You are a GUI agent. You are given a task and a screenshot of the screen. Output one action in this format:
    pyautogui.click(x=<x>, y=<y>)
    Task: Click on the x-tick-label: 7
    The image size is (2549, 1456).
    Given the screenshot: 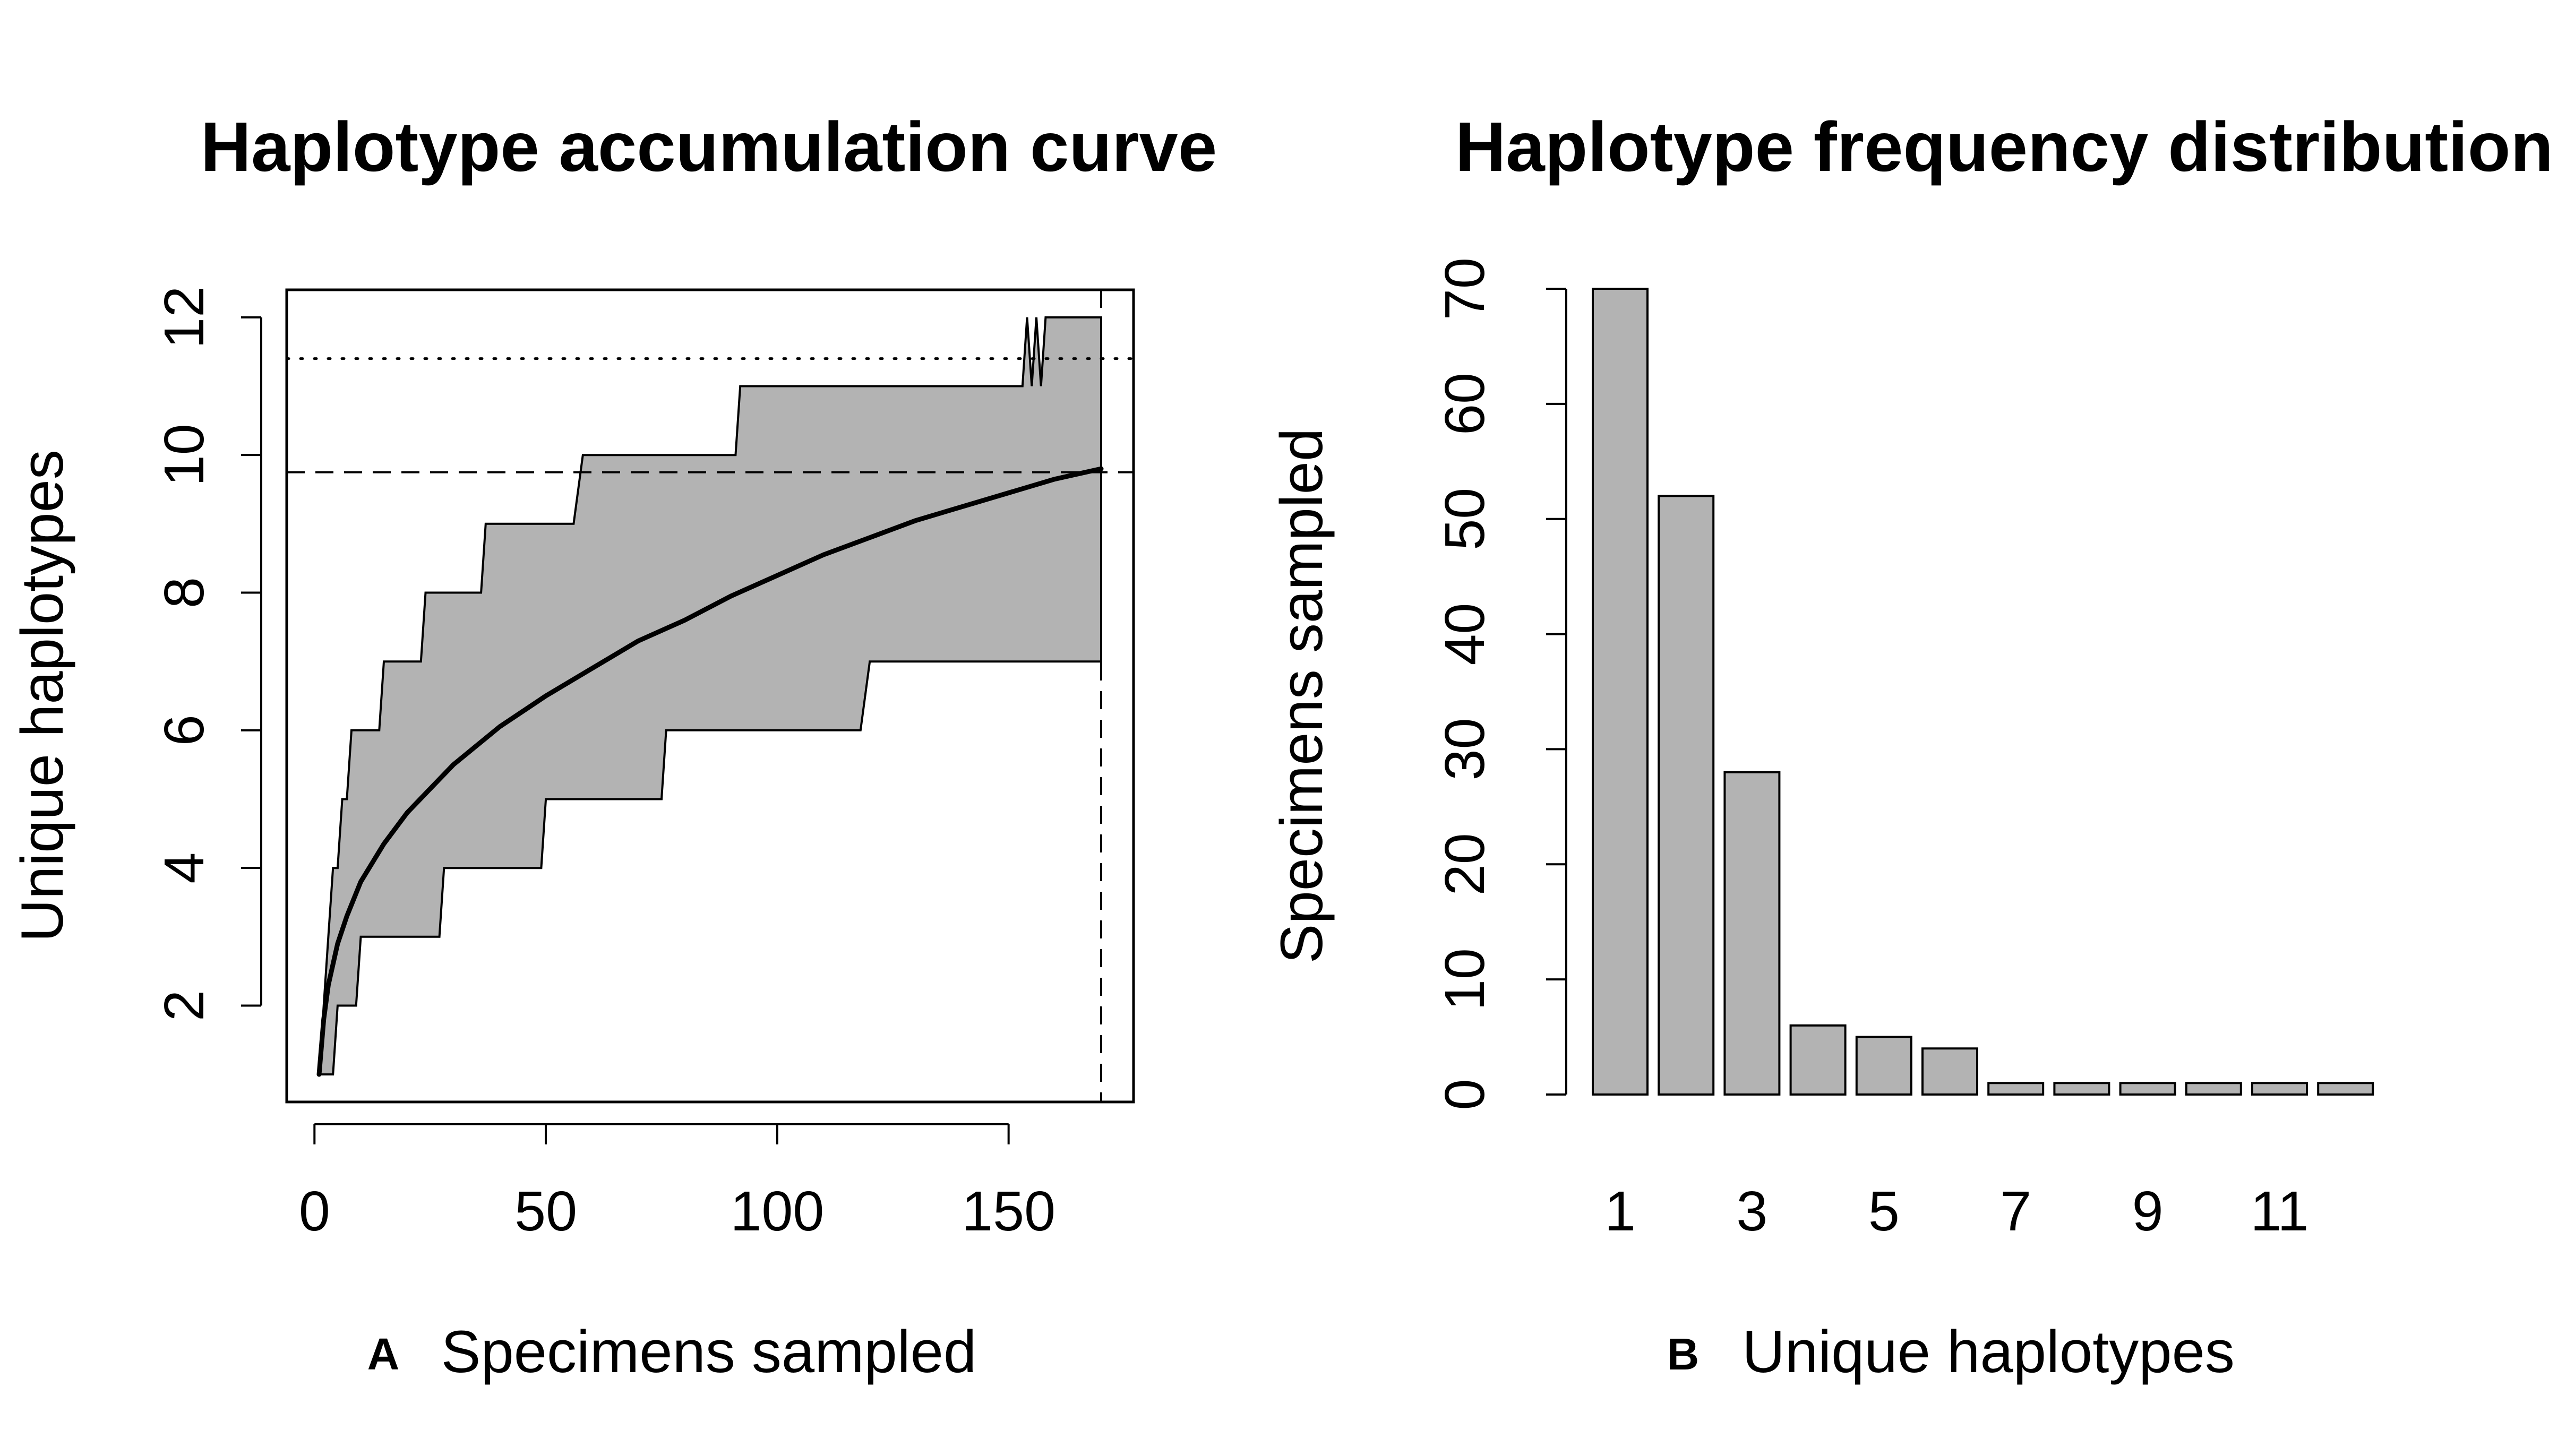 What is the action you would take?
    pyautogui.click(x=2015, y=1211)
    